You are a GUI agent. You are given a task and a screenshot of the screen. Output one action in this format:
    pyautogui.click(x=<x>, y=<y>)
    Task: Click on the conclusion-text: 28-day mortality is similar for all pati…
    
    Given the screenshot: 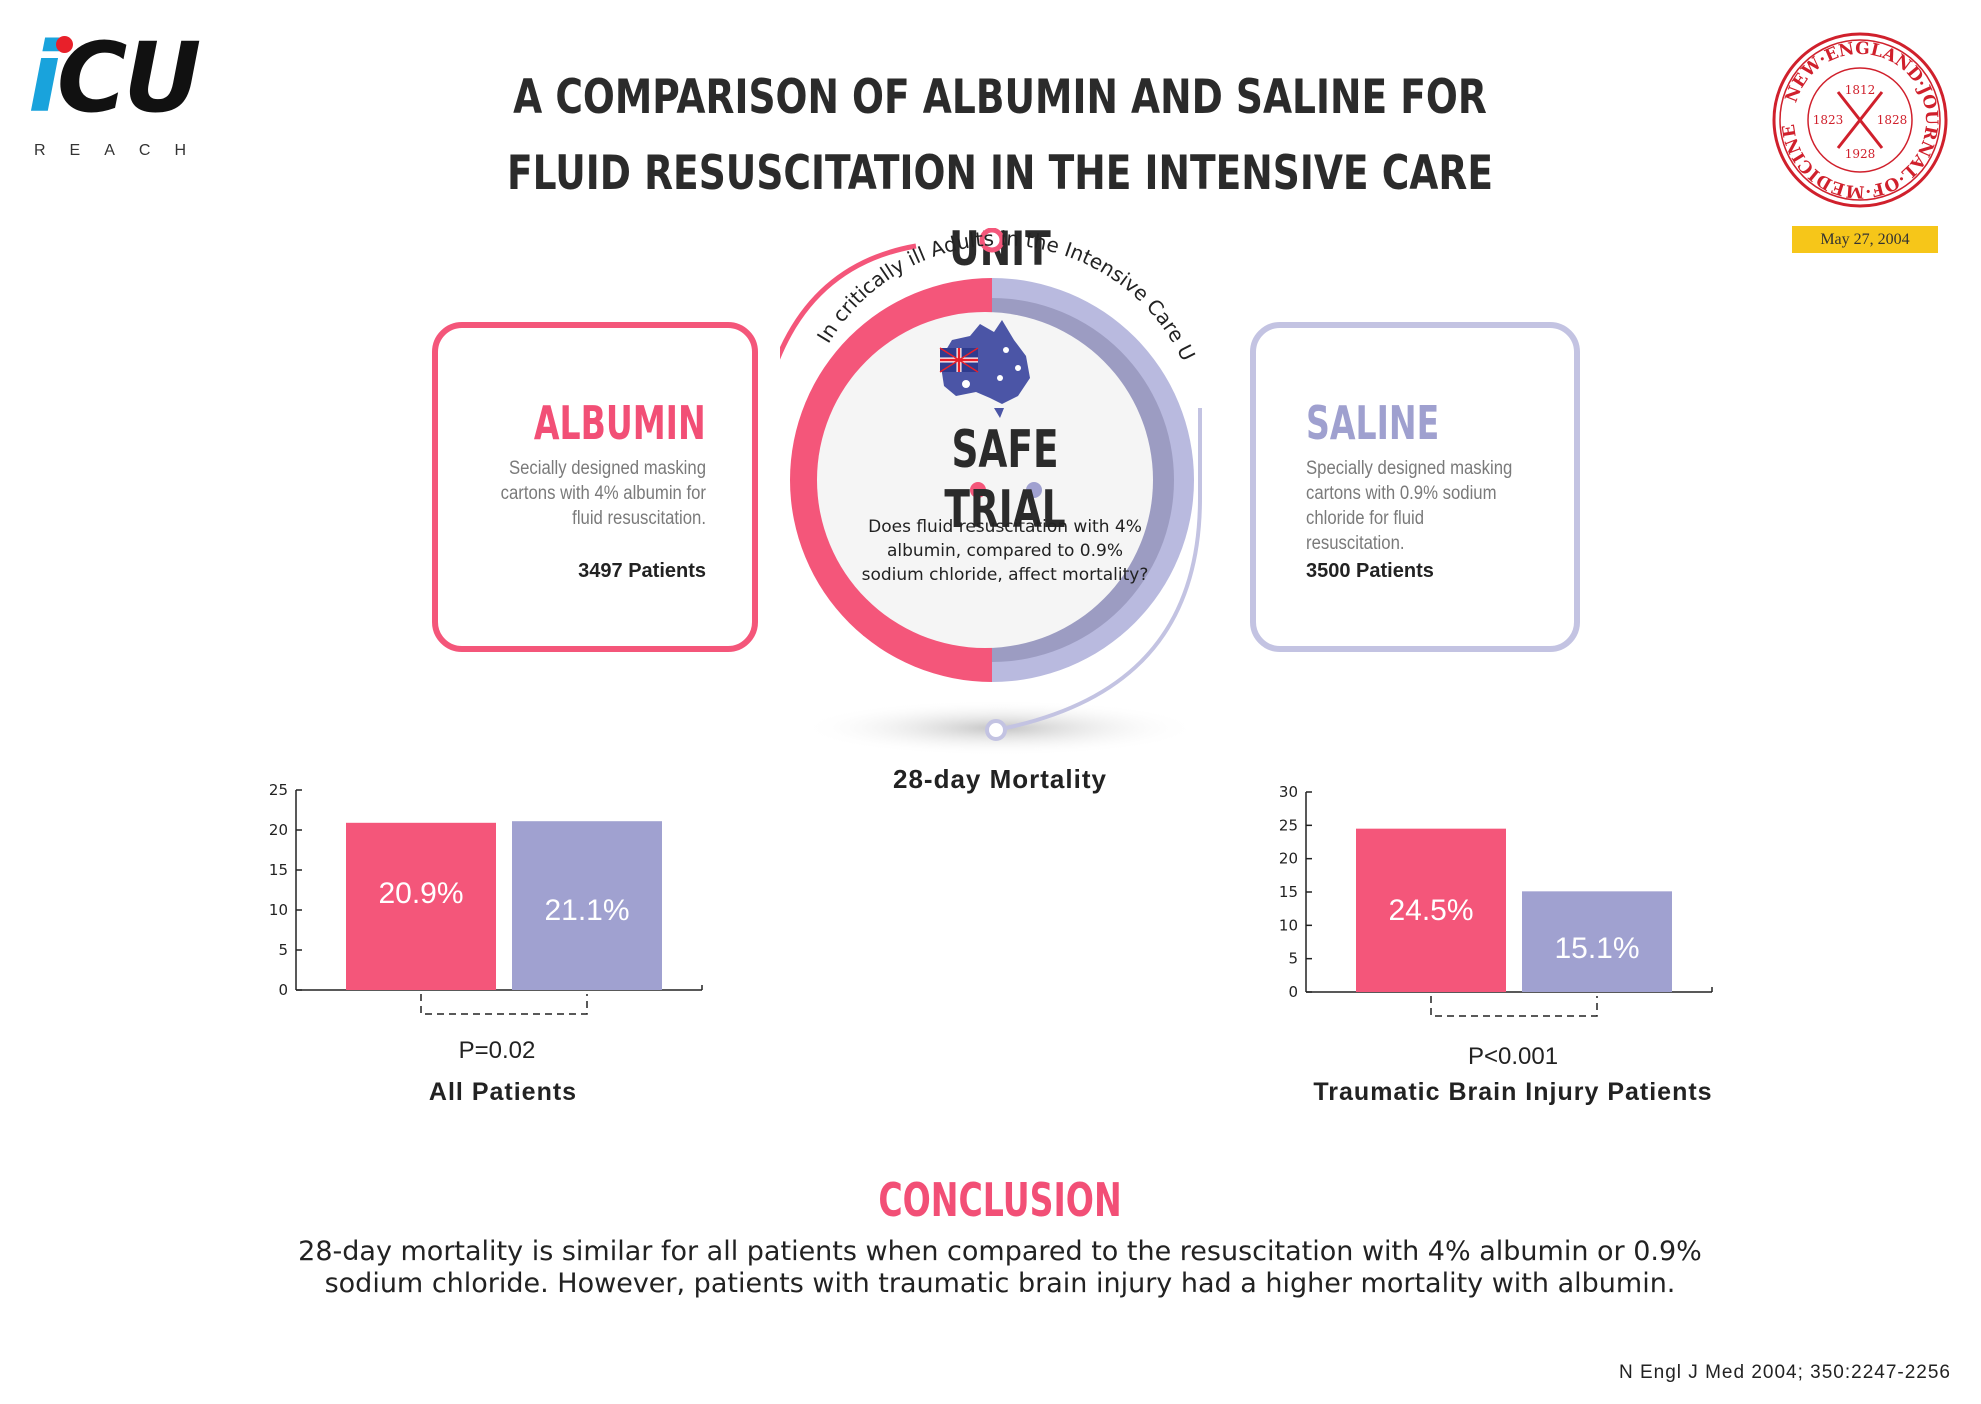 What is the action you would take?
    pyautogui.click(x=1000, y=1267)
    